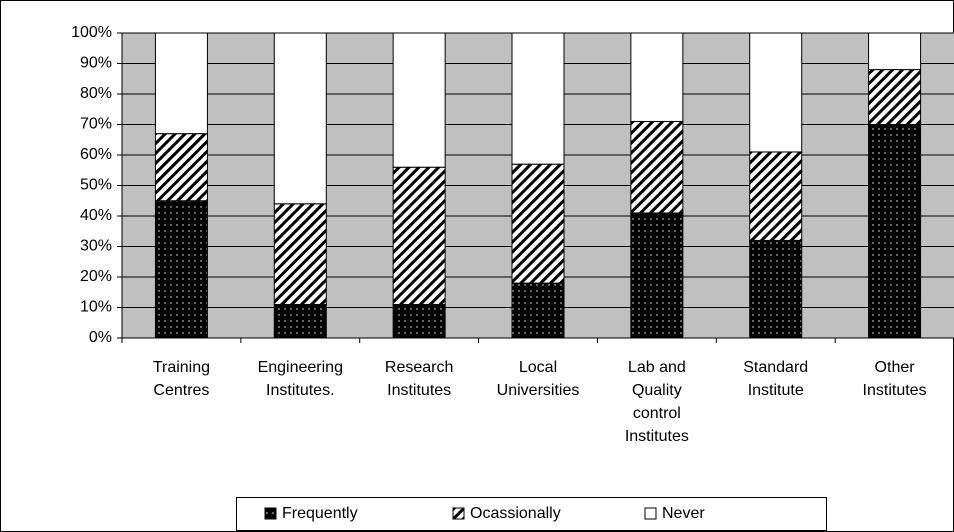  I want to click on legend-label: Ocassionally, so click(515, 513).